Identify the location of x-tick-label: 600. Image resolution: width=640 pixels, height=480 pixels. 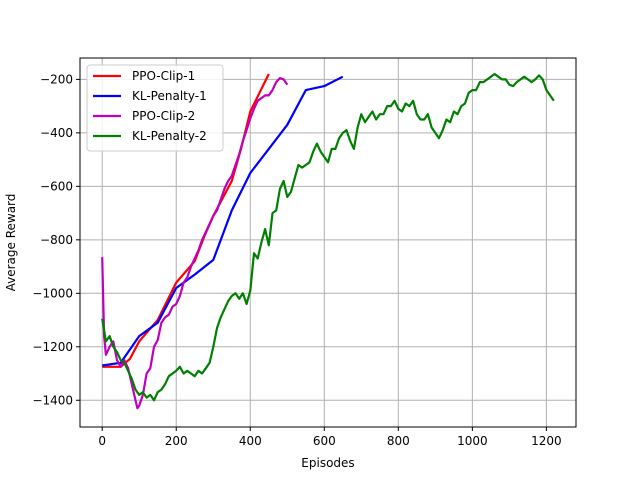
(324, 441).